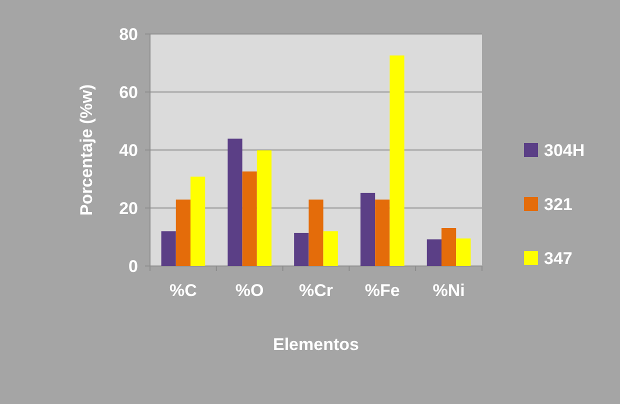 This screenshot has height=404, width=620. What do you see at coordinates (382, 290) in the screenshot?
I see `x-tick-label: %Fe` at bounding box center [382, 290].